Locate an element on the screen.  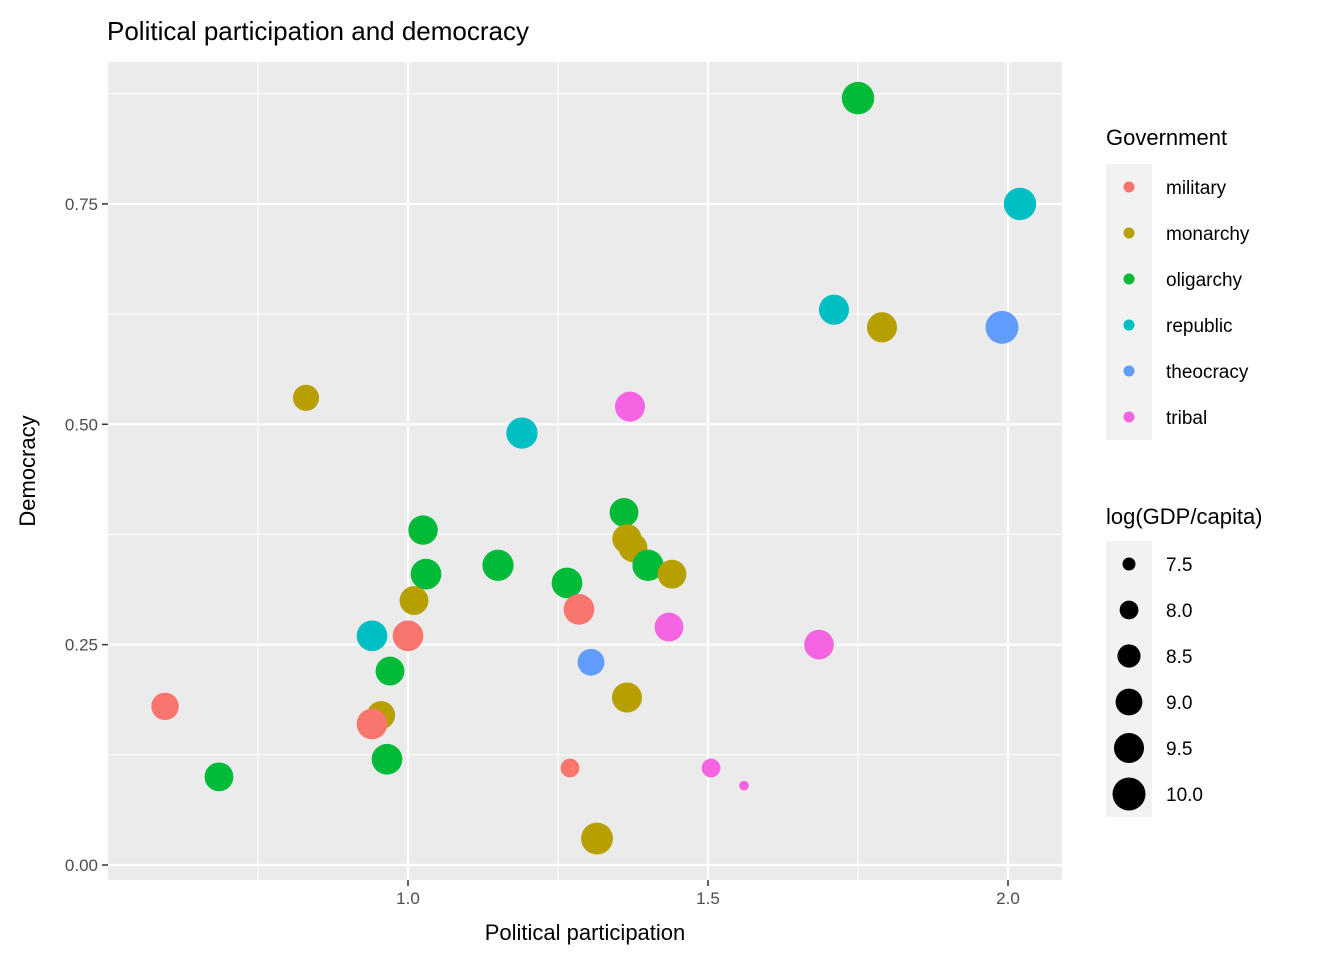
legend-key-monarchy is located at coordinates (1129, 233).